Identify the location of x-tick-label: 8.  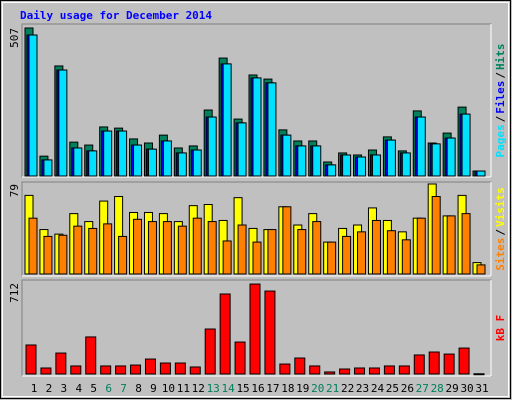
(138, 388).